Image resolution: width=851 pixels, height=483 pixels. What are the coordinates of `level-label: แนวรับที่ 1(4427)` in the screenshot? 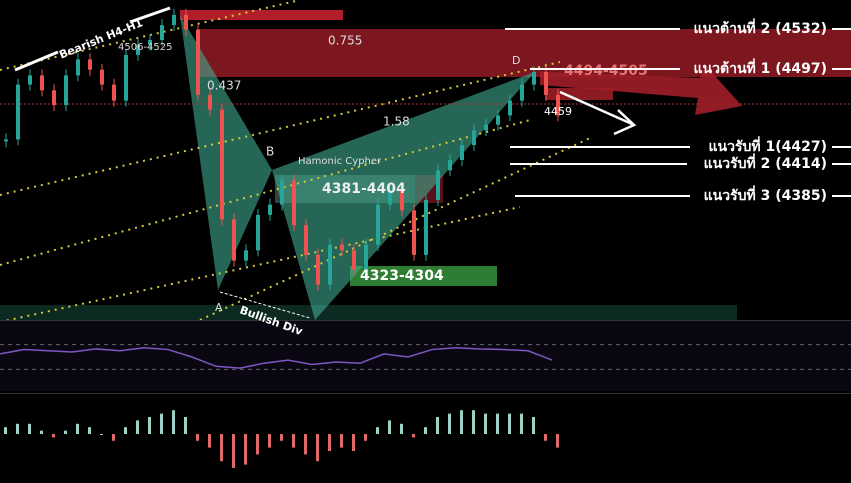 It's located at (768, 145).